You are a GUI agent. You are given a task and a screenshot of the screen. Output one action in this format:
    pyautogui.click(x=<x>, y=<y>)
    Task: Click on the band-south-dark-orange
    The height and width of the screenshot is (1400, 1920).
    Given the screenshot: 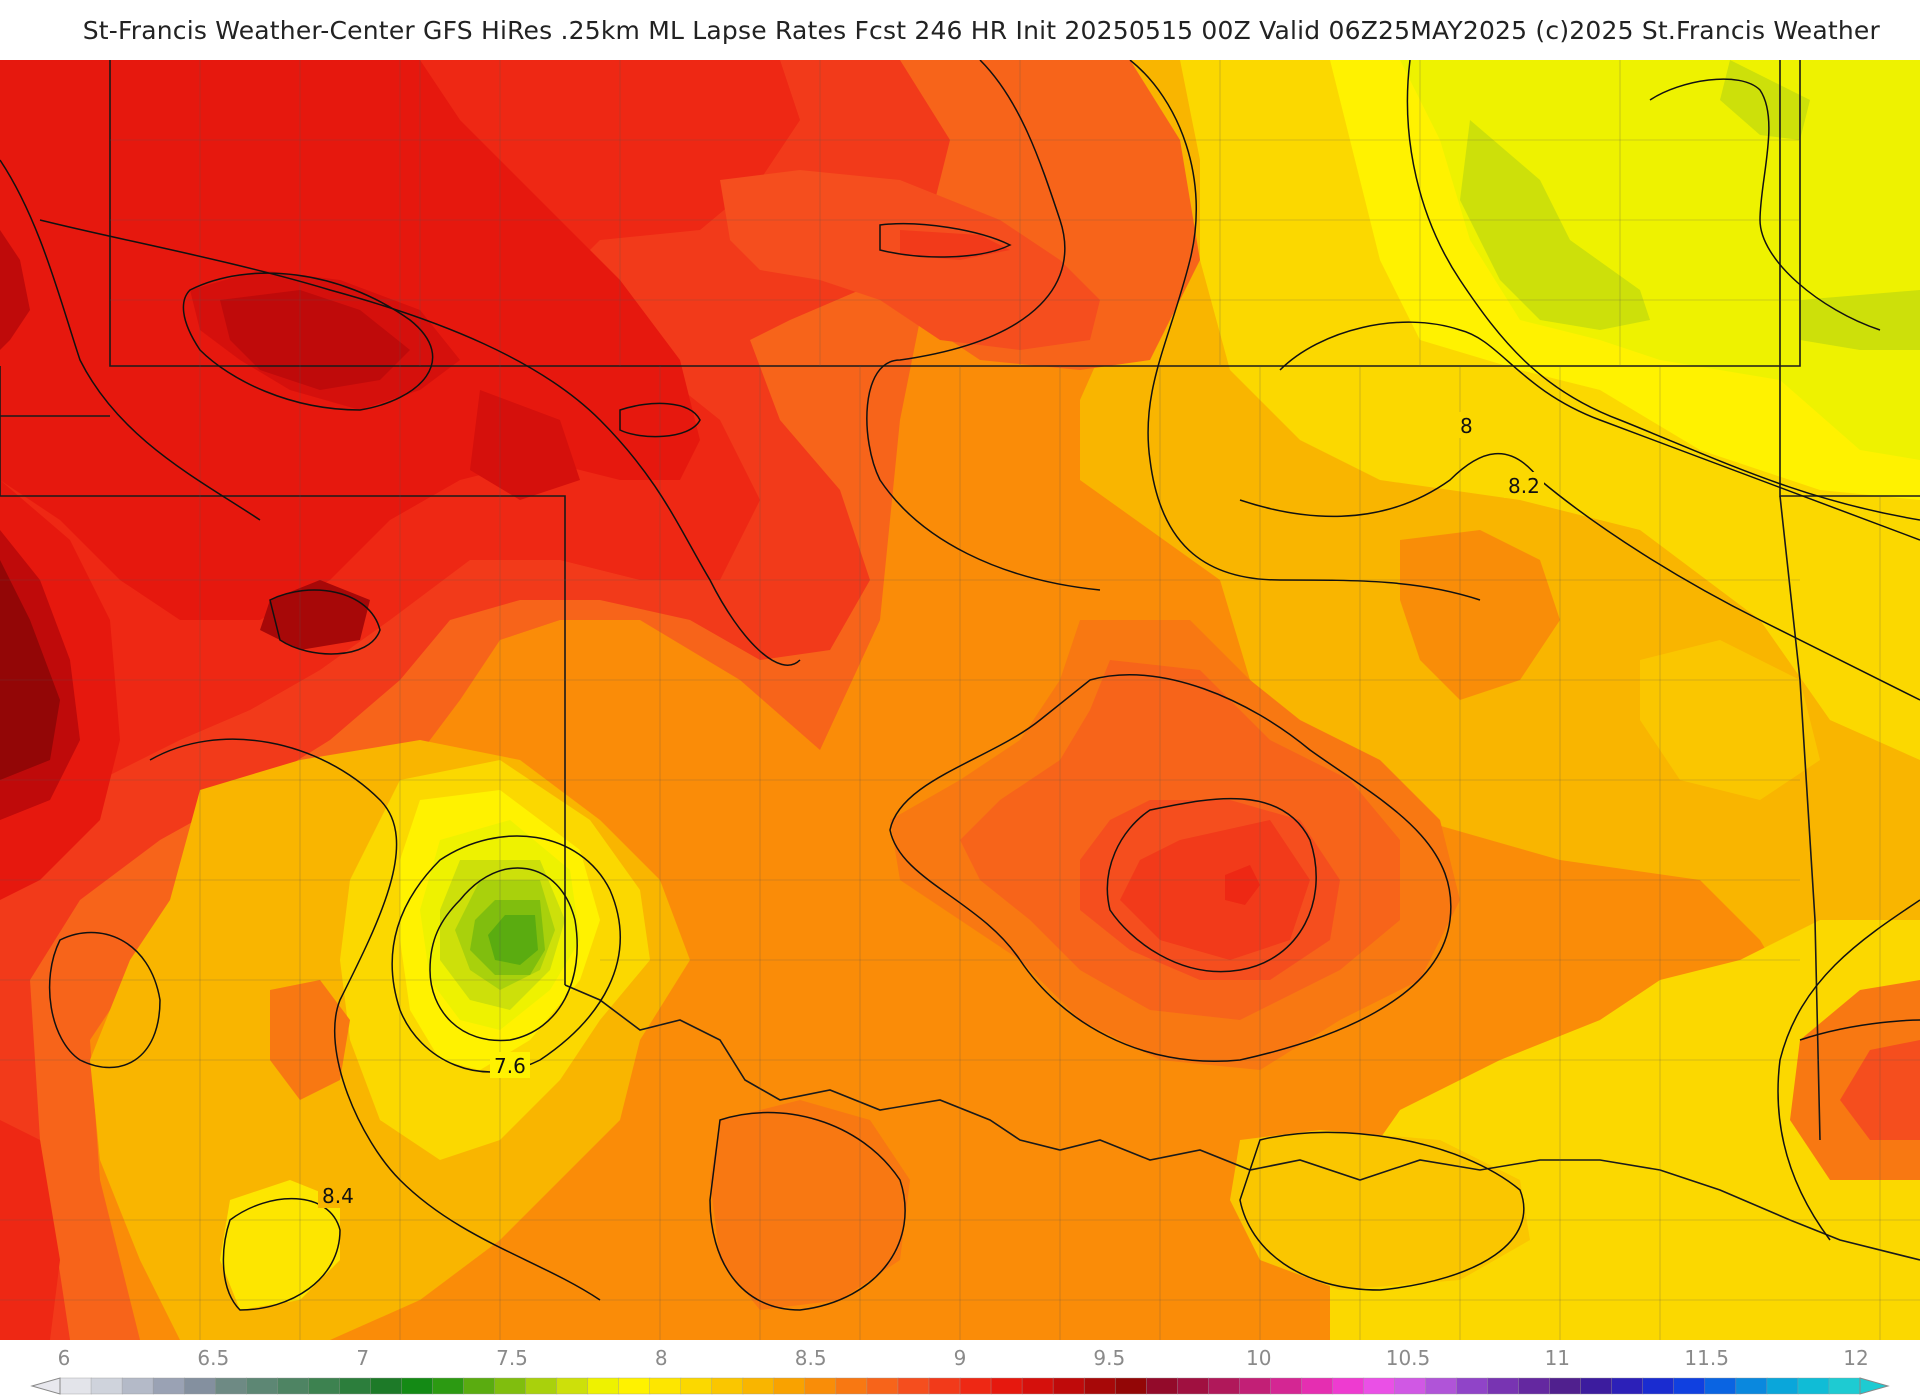 What is the action you would take?
    pyautogui.click(x=810, y=1205)
    